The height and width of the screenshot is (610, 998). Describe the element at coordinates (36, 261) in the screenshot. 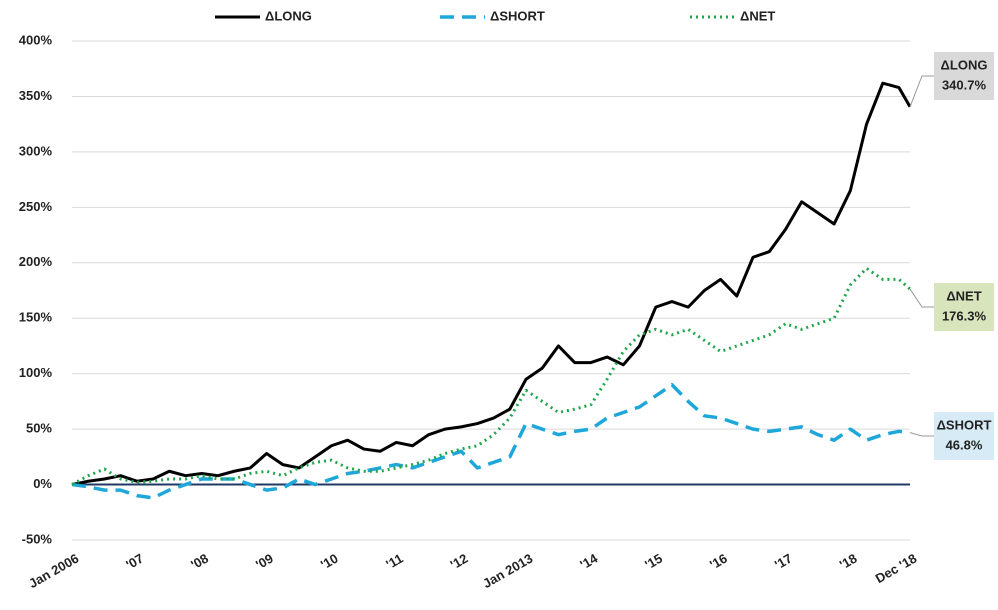

I see `y-tick-label: 200%` at that location.